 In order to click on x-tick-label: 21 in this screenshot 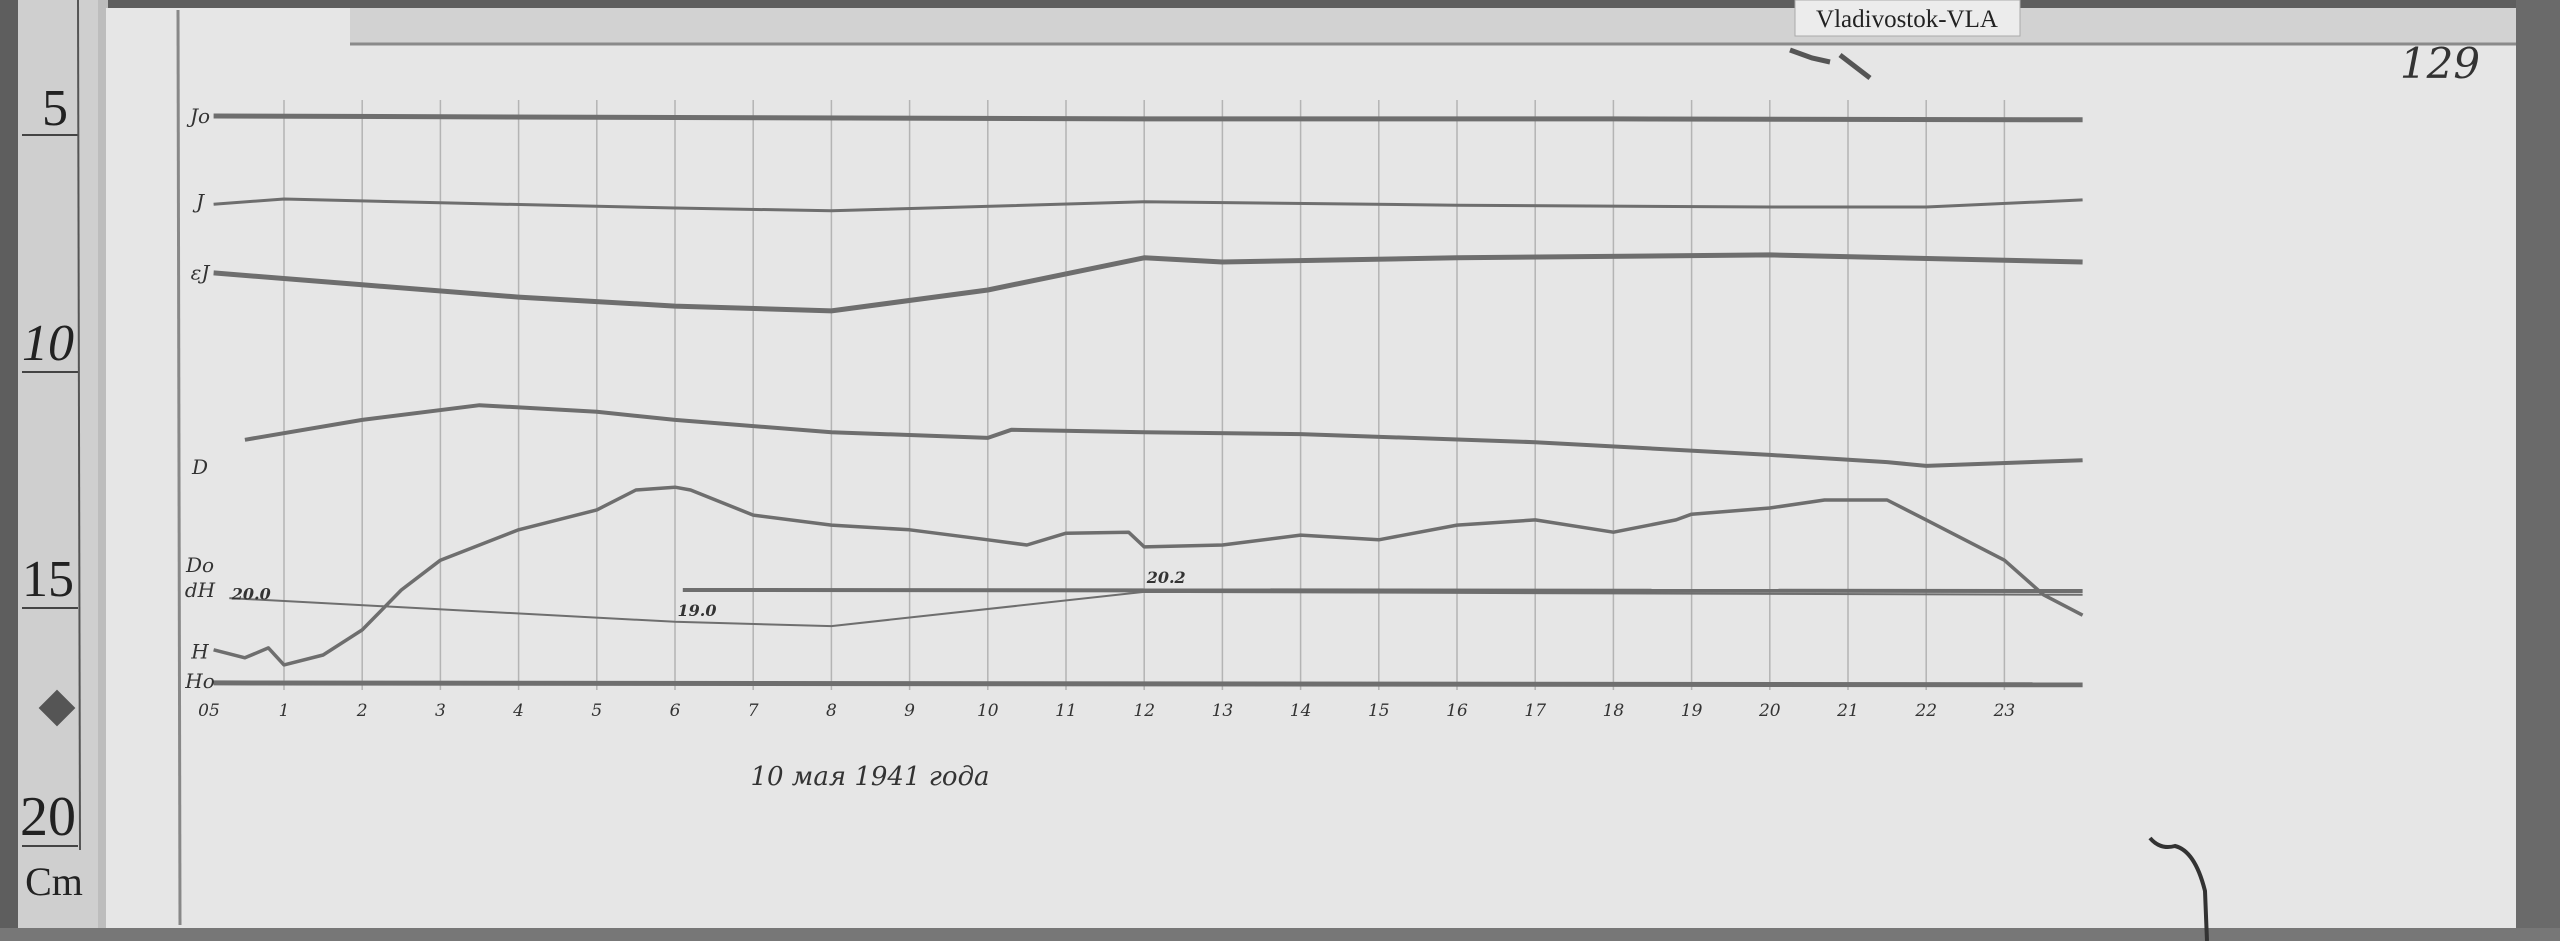, I will do `click(1847, 711)`.